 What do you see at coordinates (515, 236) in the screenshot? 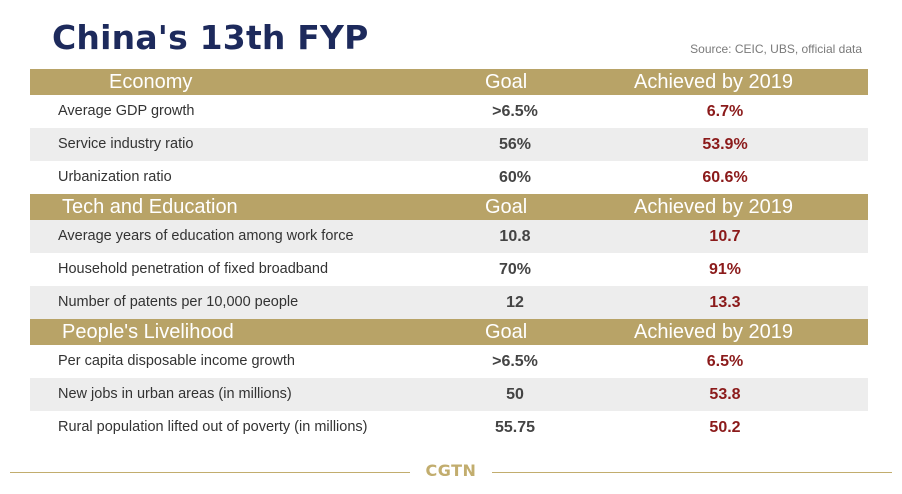
I see `goal-value: 10.8` at bounding box center [515, 236].